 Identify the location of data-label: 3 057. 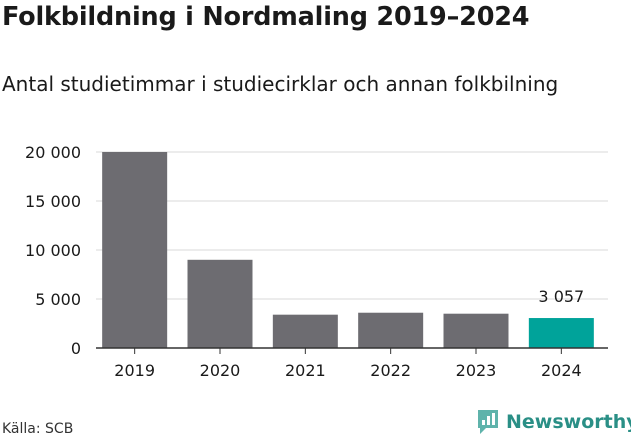
(561, 296).